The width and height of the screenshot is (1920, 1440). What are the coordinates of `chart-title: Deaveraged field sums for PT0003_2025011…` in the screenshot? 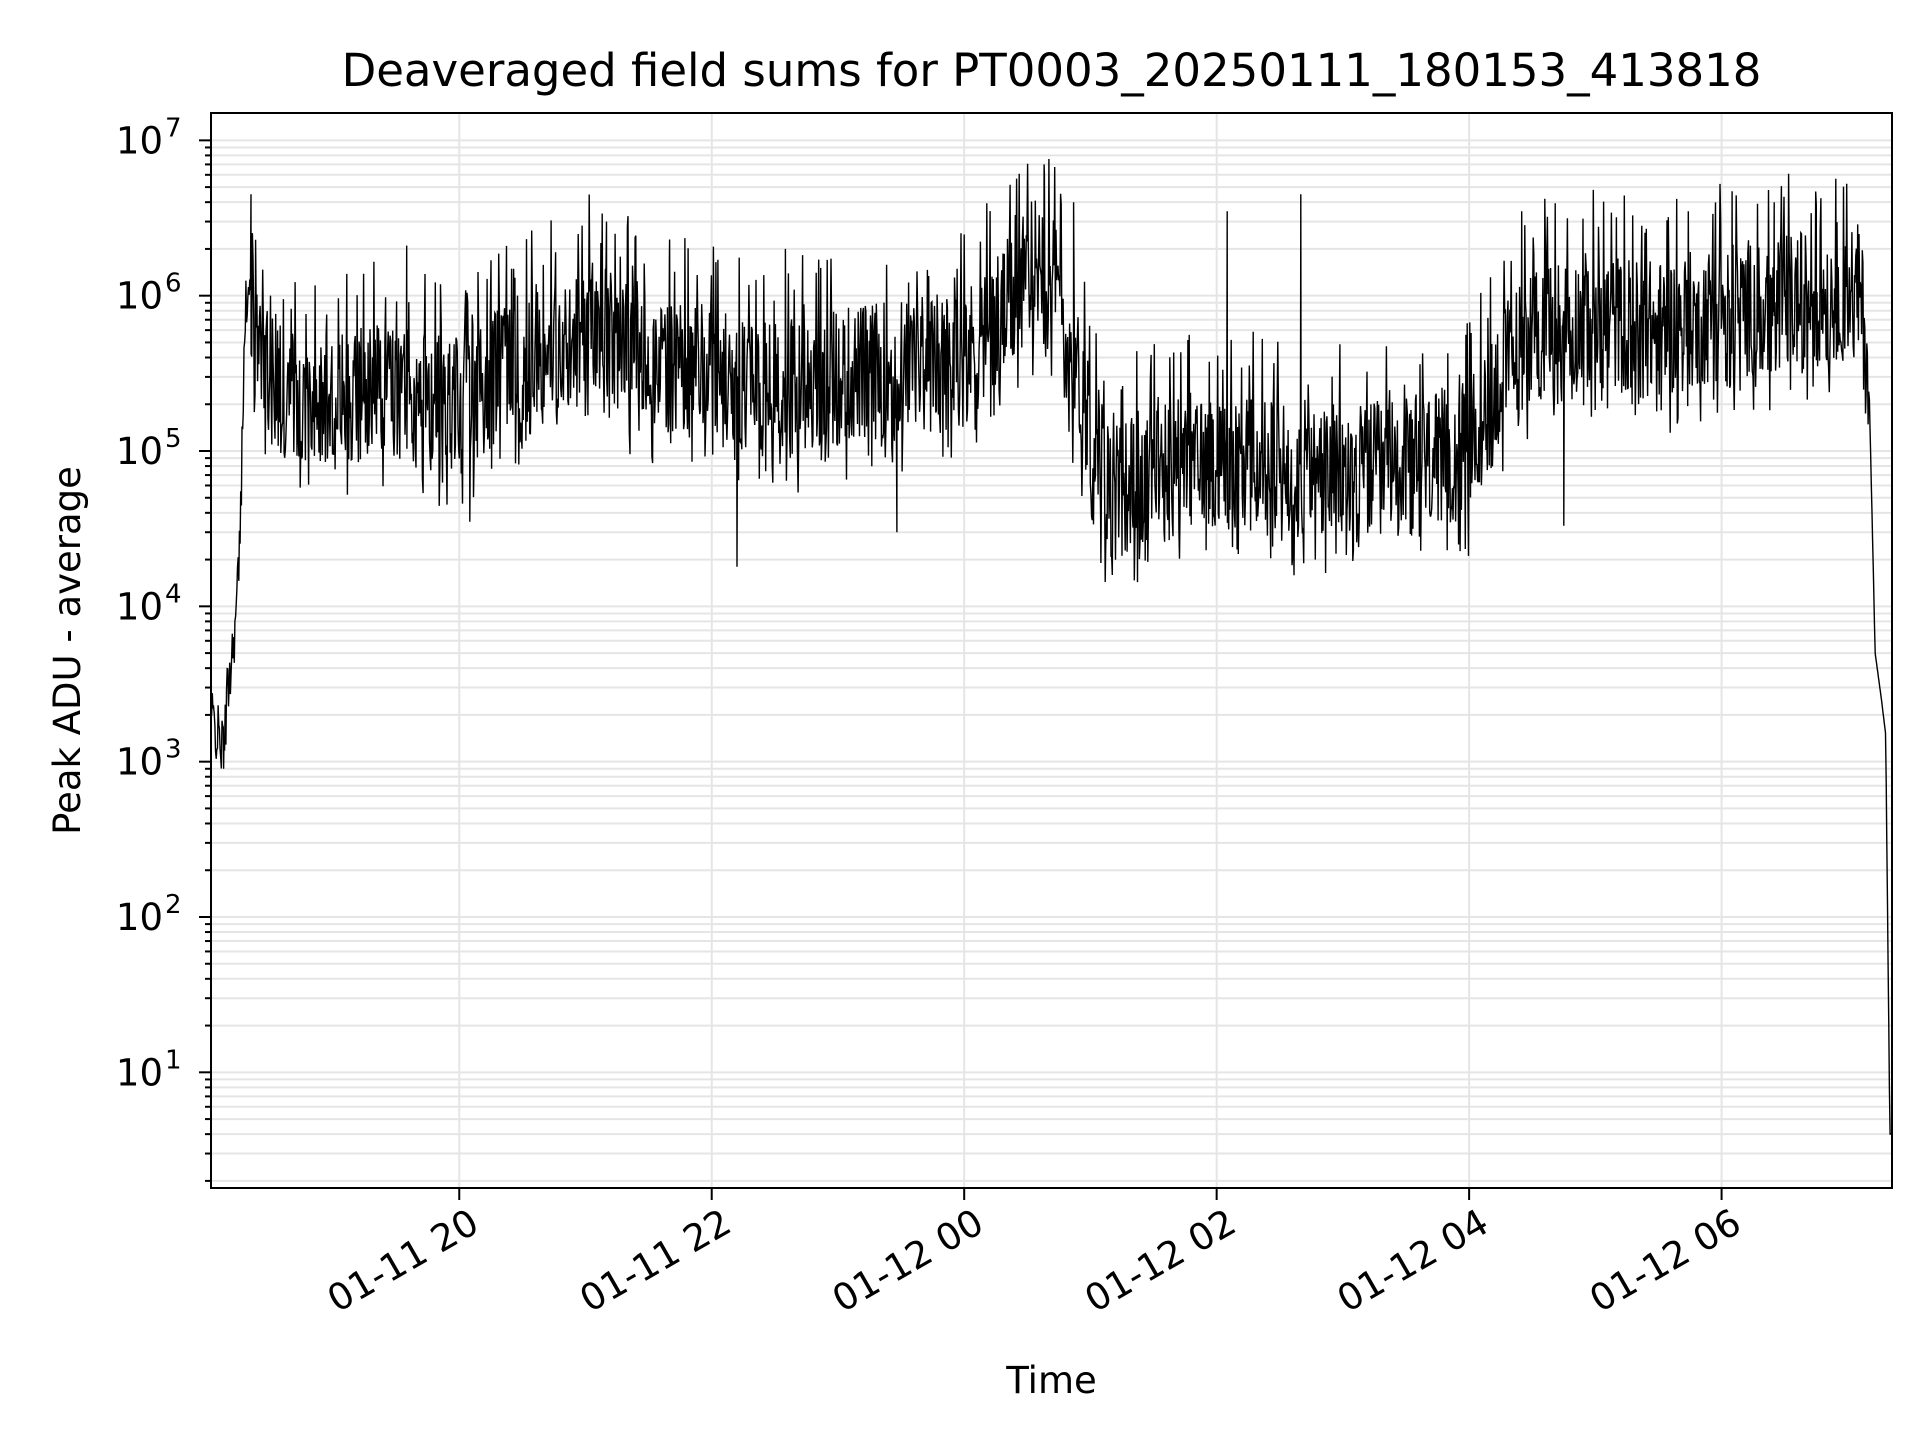 It's located at (1052, 70).